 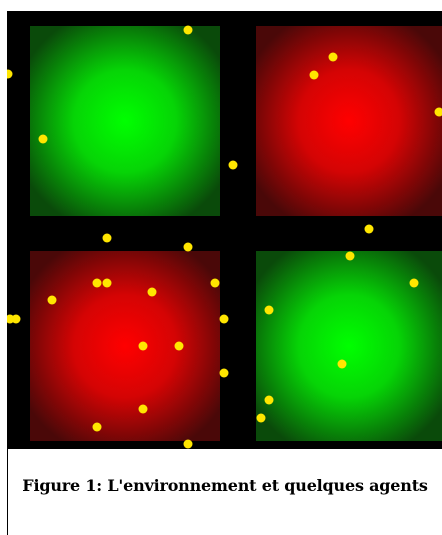 I want to click on cell-top-right, so click(x=349, y=121).